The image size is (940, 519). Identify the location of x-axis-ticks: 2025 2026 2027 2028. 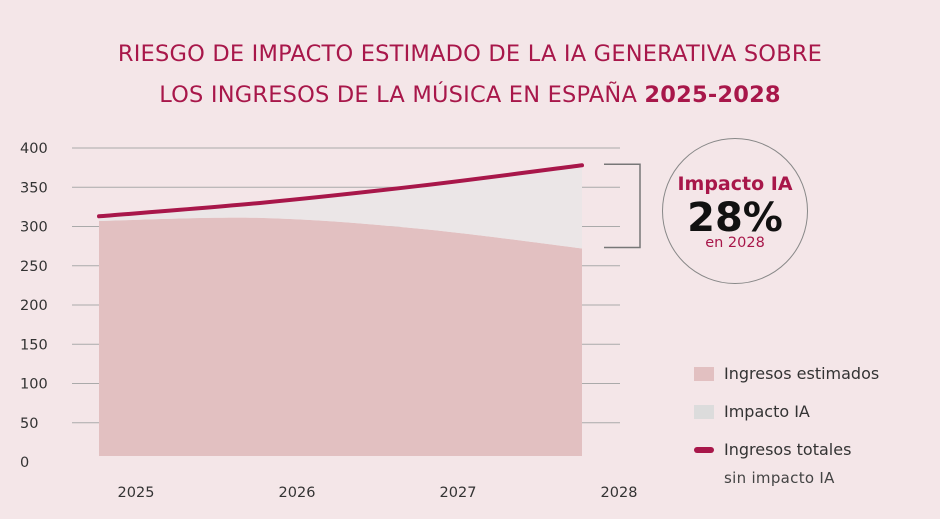
(378, 493).